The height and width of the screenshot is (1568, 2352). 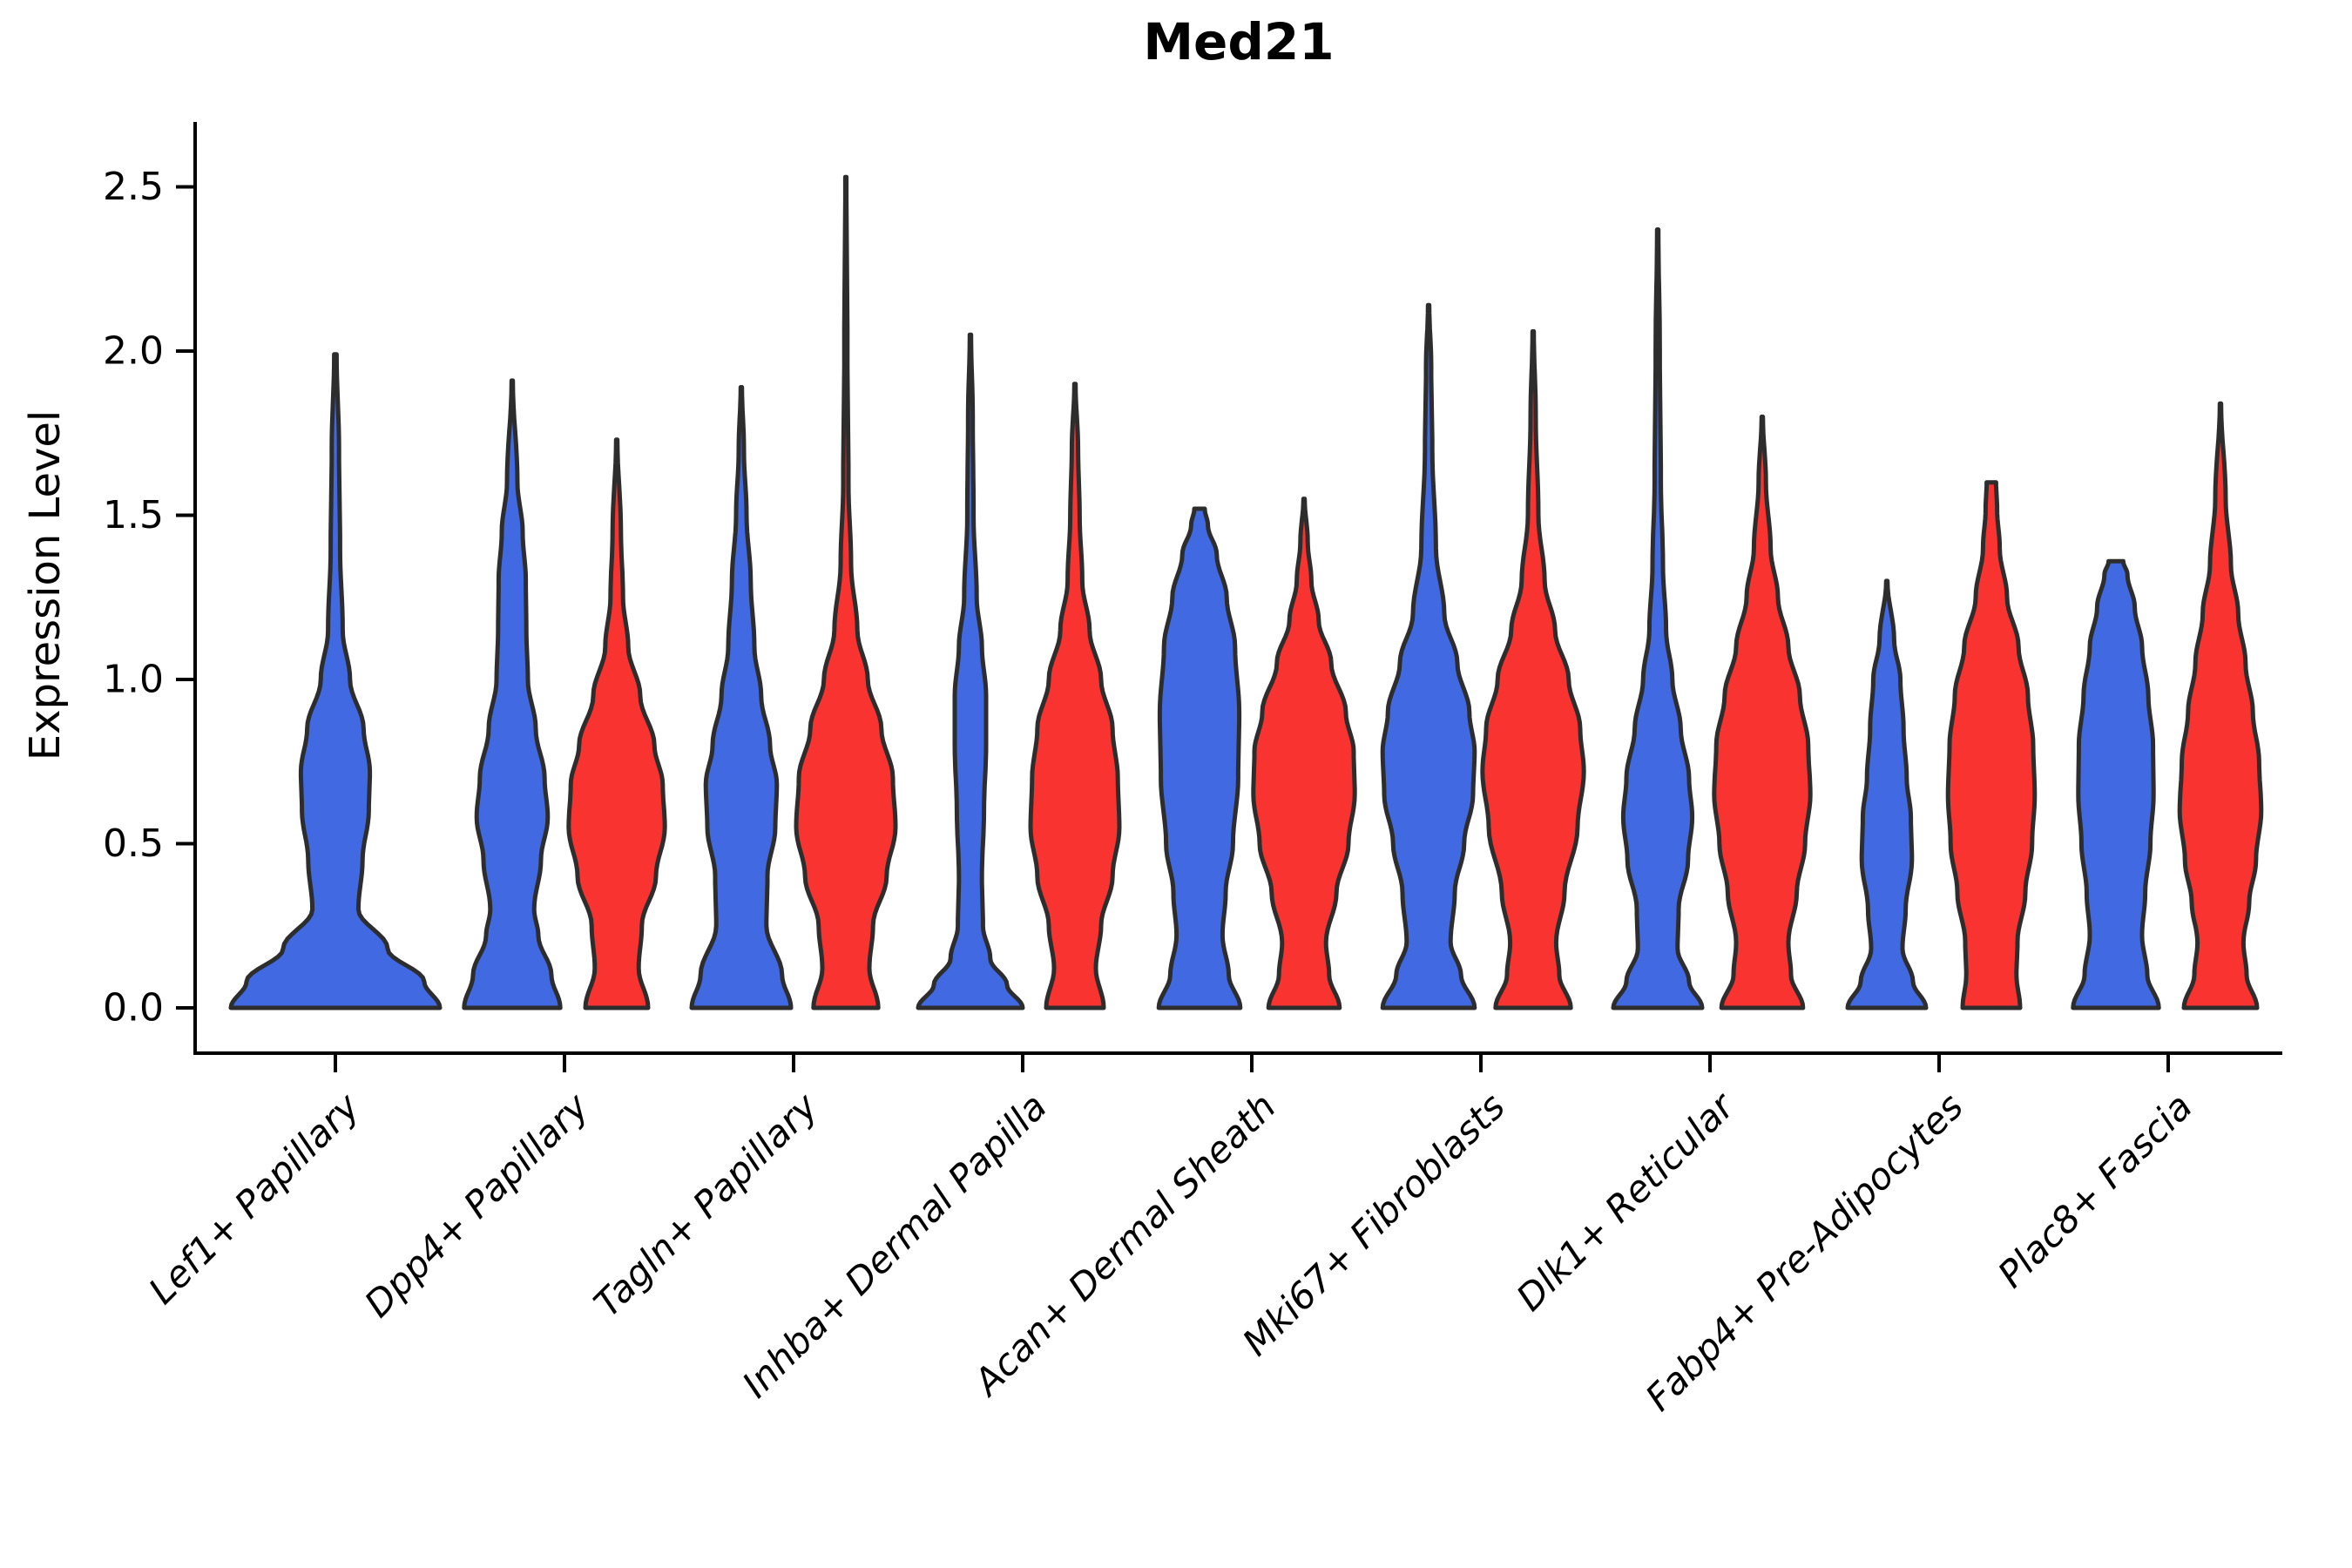 I want to click on violin-inhba-dermal-papilla-red, so click(x=1075, y=696).